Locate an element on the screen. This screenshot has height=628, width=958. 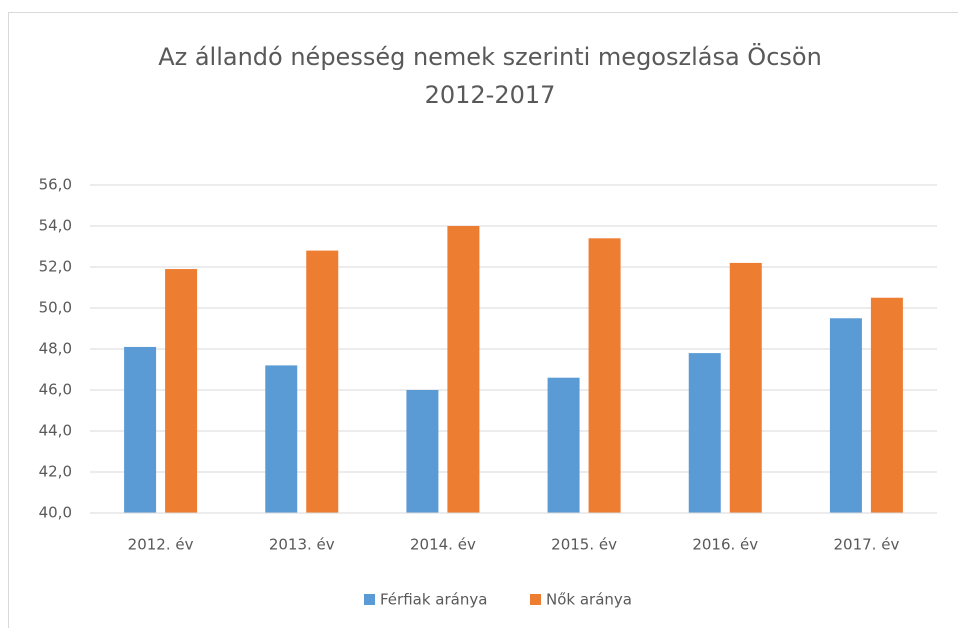
y-tick-label: 52,0 is located at coordinates (55, 267).